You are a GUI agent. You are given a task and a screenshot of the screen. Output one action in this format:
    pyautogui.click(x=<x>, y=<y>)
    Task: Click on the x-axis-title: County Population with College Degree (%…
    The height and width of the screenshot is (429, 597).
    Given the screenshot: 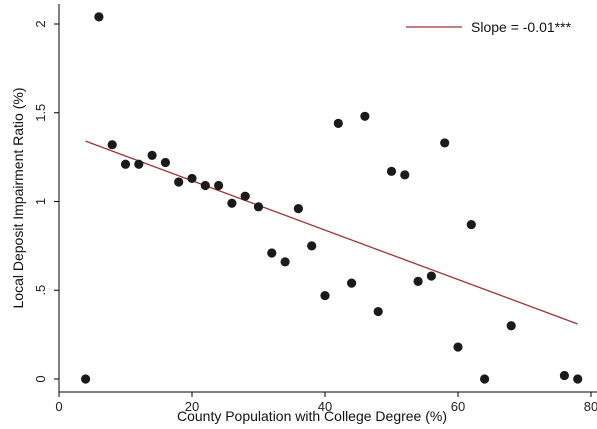 What is the action you would take?
    pyautogui.click(x=312, y=416)
    